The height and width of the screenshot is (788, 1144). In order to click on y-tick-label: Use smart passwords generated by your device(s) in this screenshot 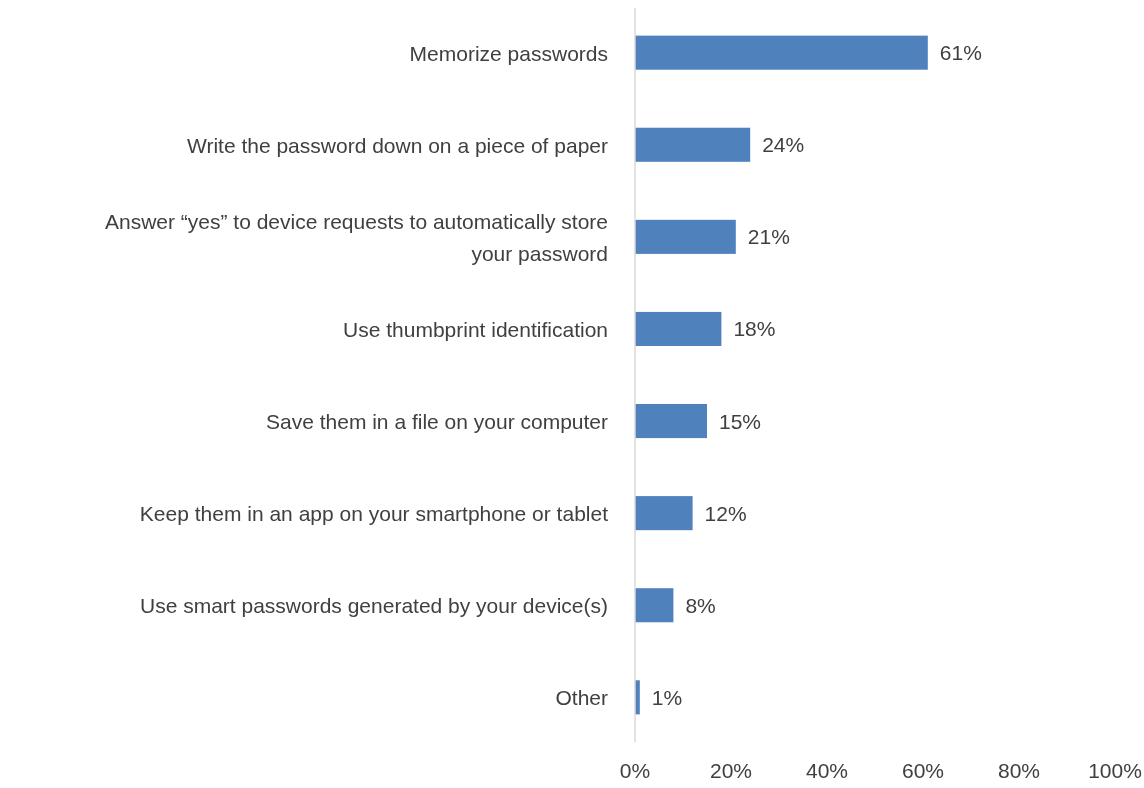, I will do `click(373, 605)`.